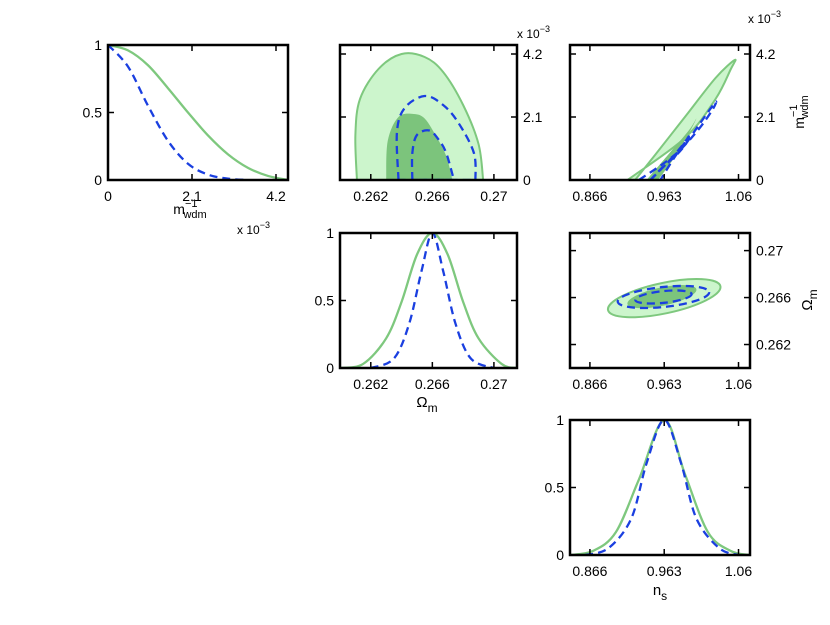  What do you see at coordinates (276, 196) in the screenshot?
I see `x-tick-label: 4.2` at bounding box center [276, 196].